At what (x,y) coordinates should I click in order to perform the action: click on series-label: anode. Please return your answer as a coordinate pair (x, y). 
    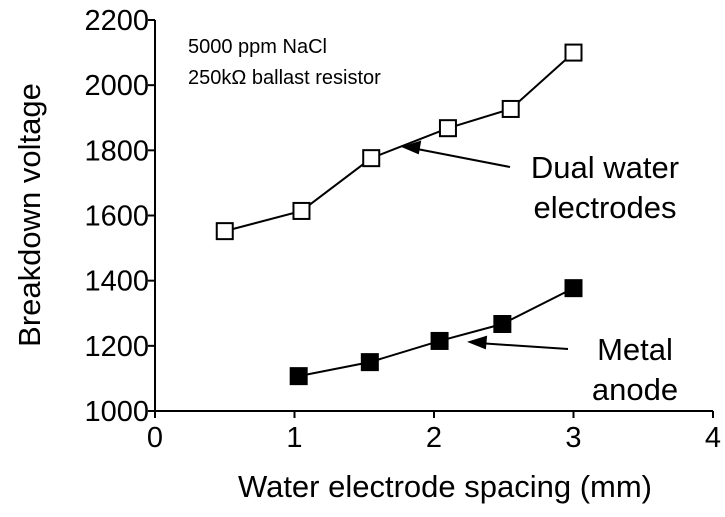
    Looking at the image, I should click on (635, 389).